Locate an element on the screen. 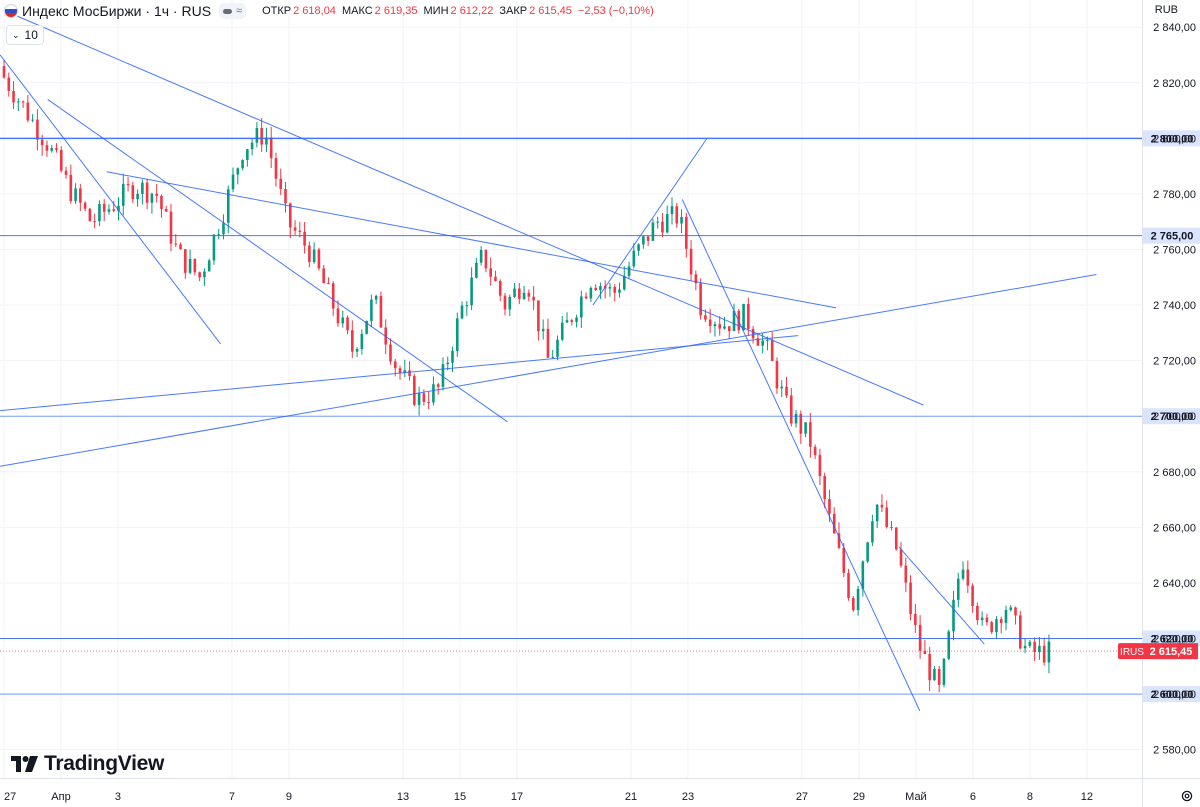 This screenshot has height=807, width=1200. compare-toggle: ≈ is located at coordinates (233, 11).